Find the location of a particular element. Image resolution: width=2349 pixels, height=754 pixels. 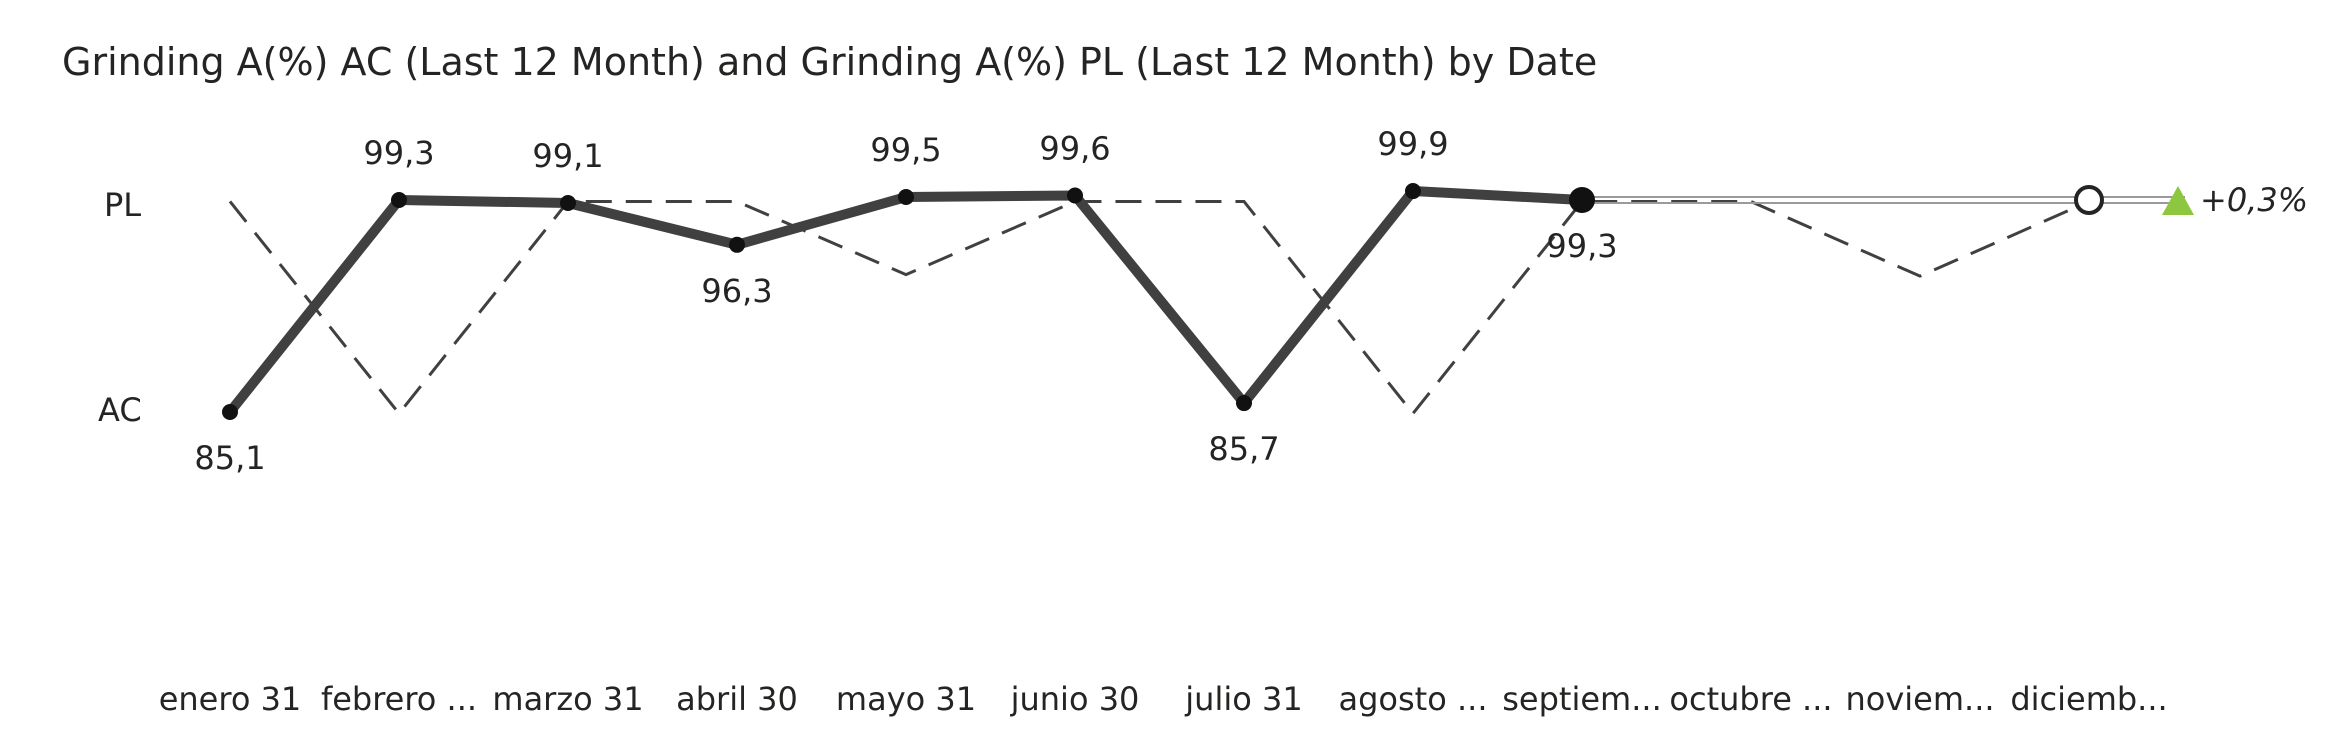

ac-data-label-1: 85,1 is located at coordinates (229, 458).